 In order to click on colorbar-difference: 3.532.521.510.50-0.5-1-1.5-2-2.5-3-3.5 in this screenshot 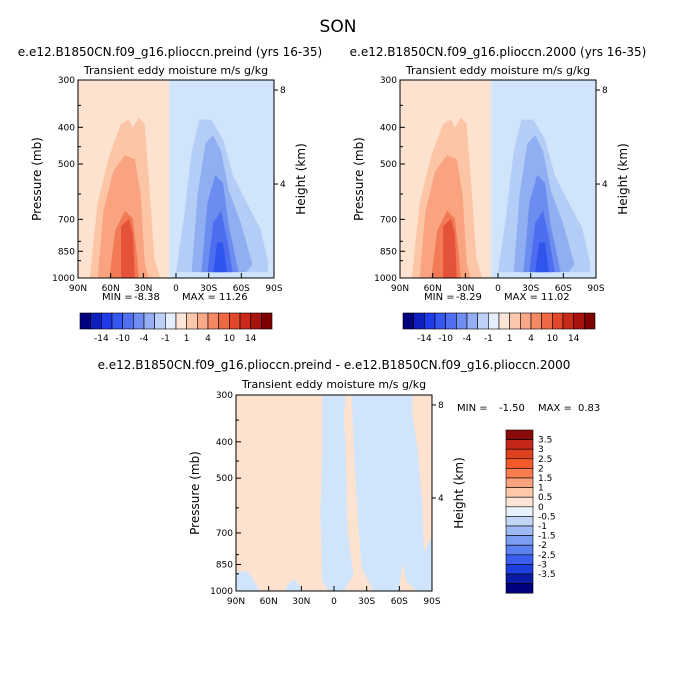, I will do `click(530, 511)`.